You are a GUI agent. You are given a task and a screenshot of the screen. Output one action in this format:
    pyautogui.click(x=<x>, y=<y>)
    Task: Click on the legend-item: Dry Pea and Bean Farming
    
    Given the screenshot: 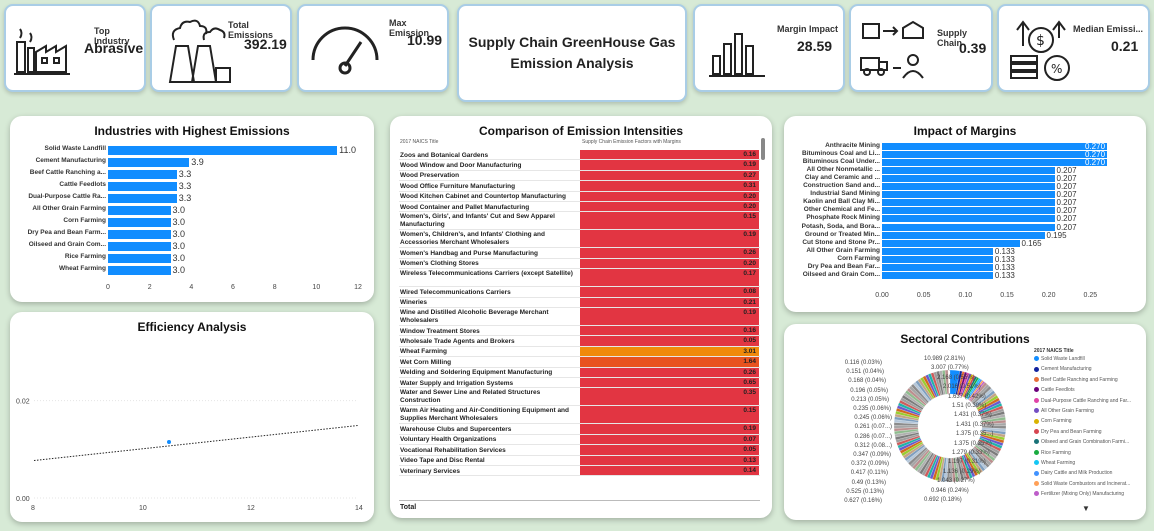 What is the action you would take?
    pyautogui.click(x=1068, y=432)
    